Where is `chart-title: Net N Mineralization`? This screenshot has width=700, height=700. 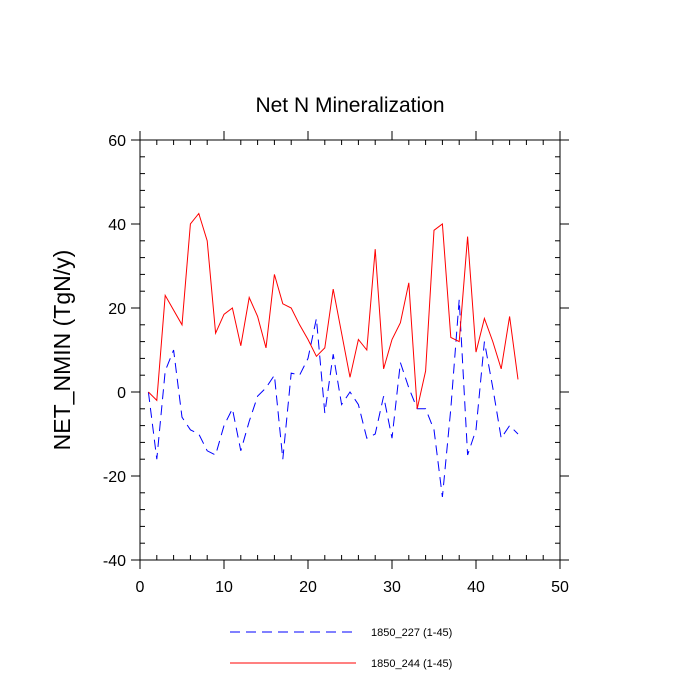
chart-title: Net N Mineralization is located at coordinates (349, 105).